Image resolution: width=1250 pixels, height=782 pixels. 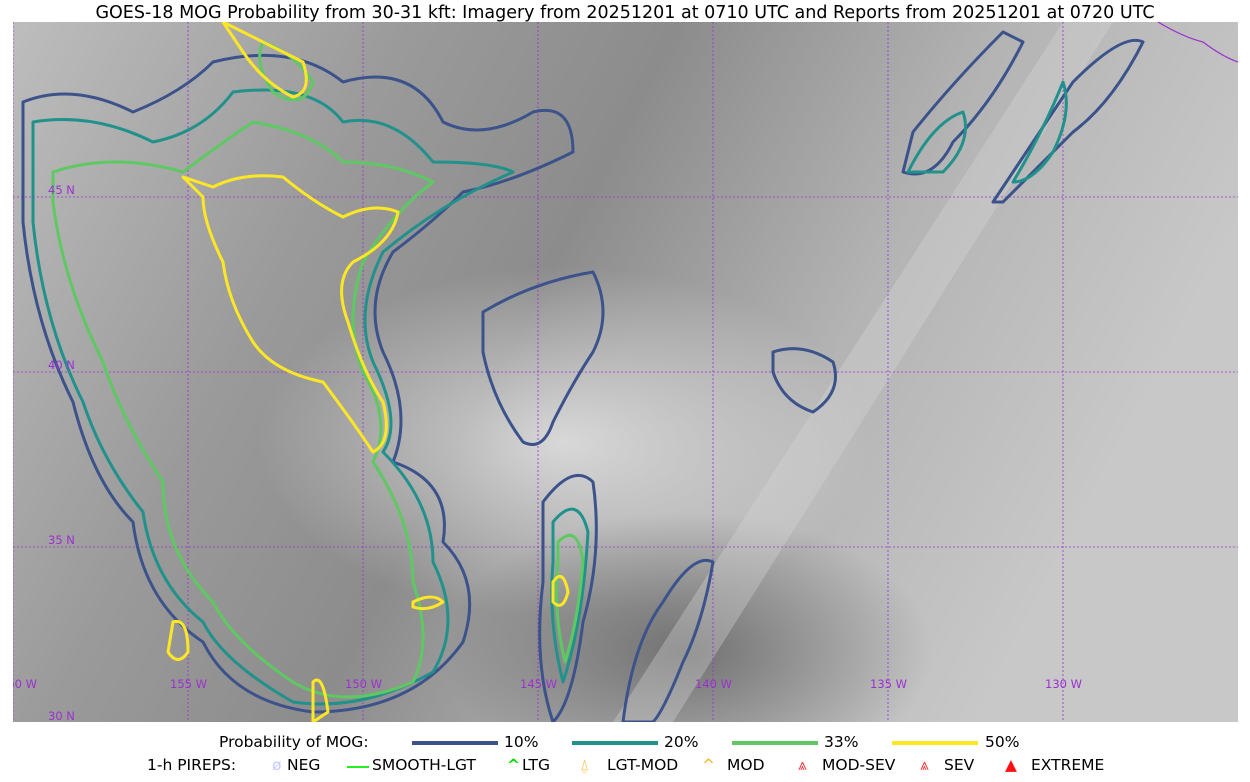 I want to click on lon-label: 140 W, so click(x=713, y=684).